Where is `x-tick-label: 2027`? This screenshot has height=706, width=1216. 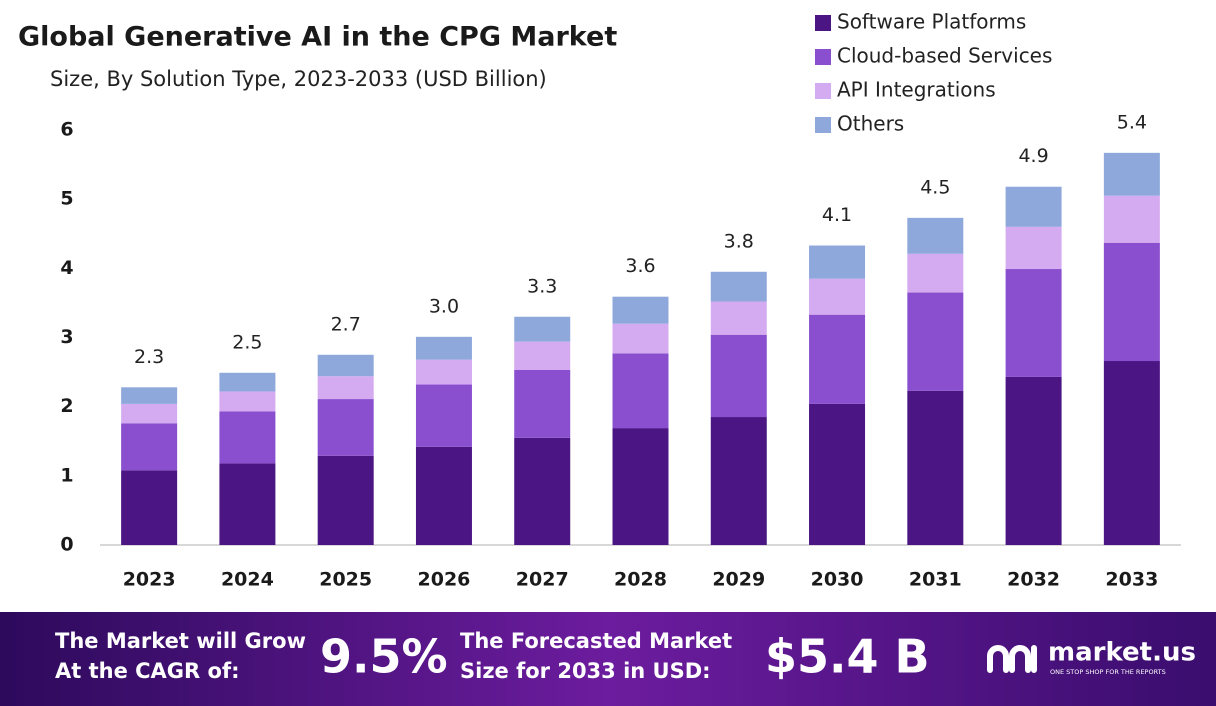
x-tick-label: 2027 is located at coordinates (542, 580).